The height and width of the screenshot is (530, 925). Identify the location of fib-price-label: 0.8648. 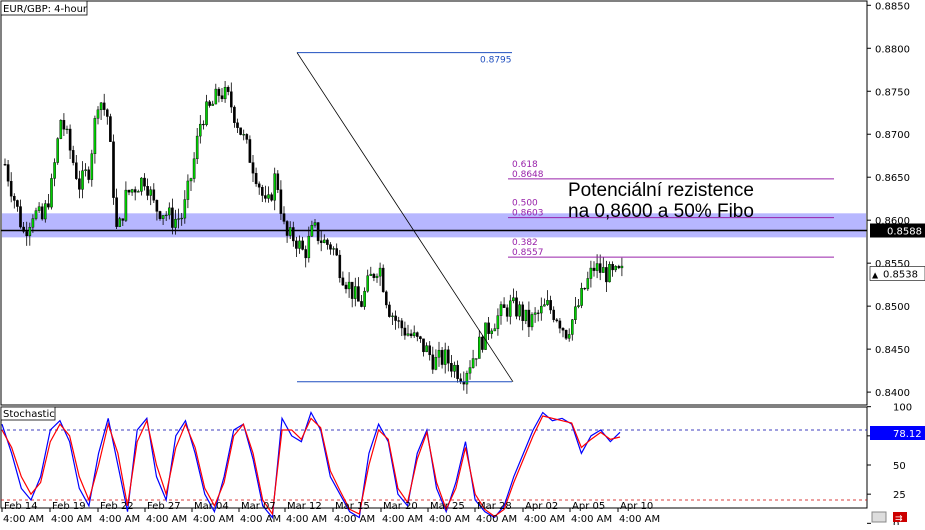
(528, 175).